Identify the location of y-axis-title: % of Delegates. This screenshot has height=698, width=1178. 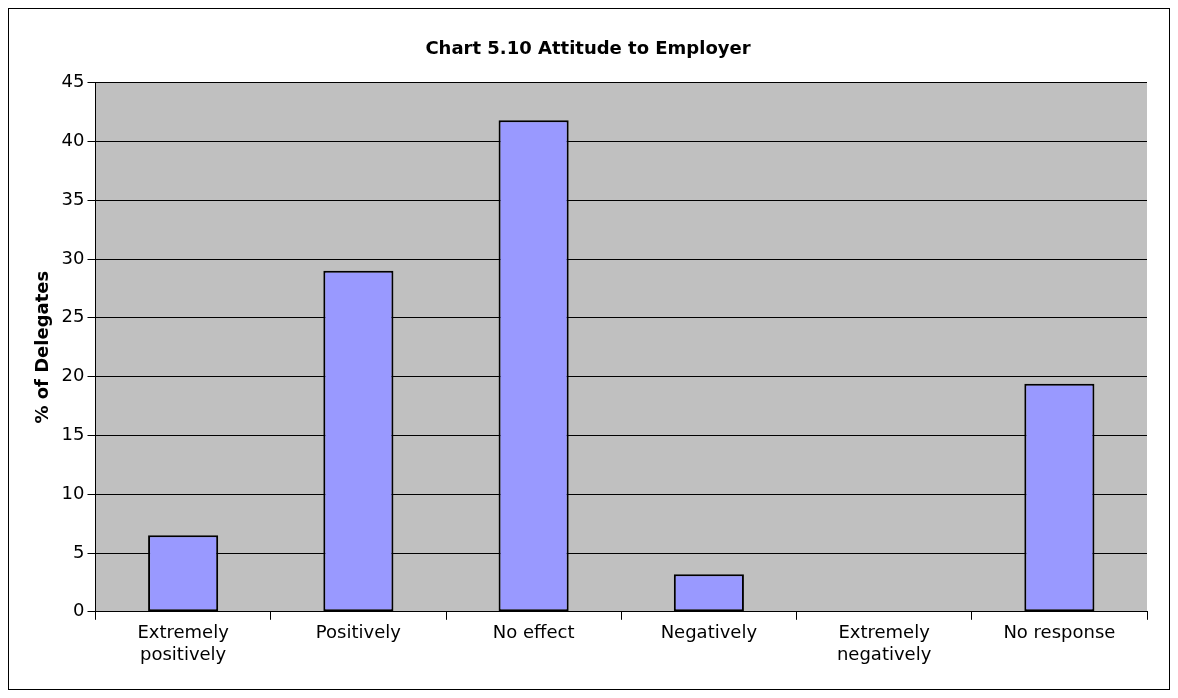
(42, 347).